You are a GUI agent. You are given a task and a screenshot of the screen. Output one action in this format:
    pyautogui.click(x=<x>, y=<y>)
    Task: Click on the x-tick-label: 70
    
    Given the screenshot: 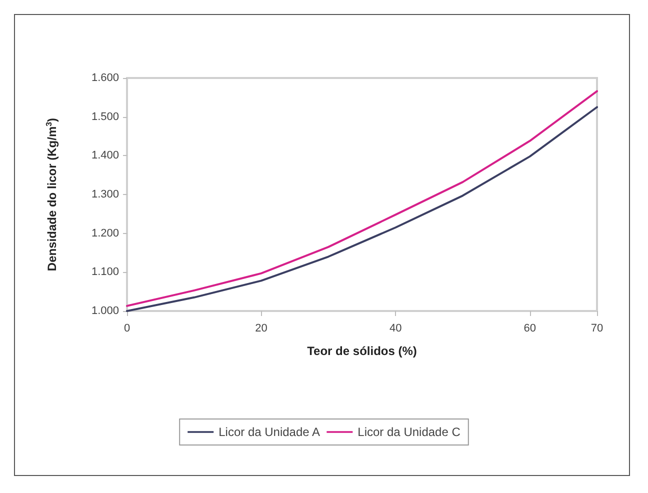 What is the action you would take?
    pyautogui.click(x=597, y=328)
    